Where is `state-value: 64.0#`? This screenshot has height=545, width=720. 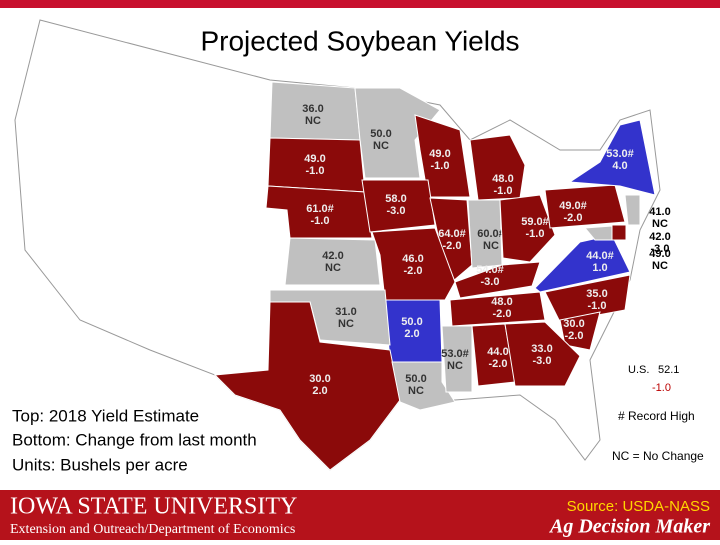 state-value: 64.0# is located at coordinates (452, 234).